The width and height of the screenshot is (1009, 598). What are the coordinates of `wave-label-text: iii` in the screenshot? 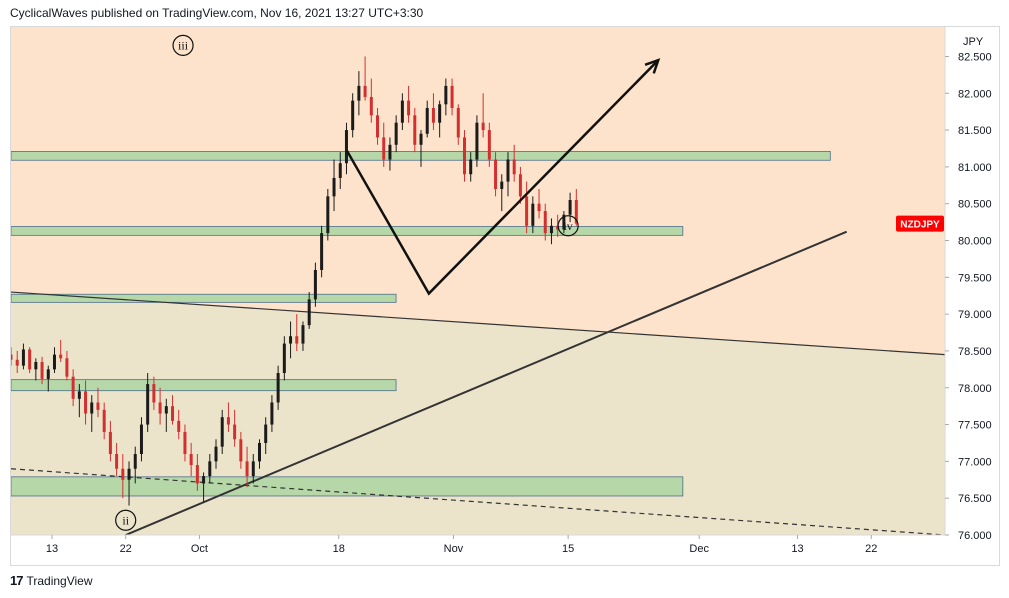 It's located at (183, 45).